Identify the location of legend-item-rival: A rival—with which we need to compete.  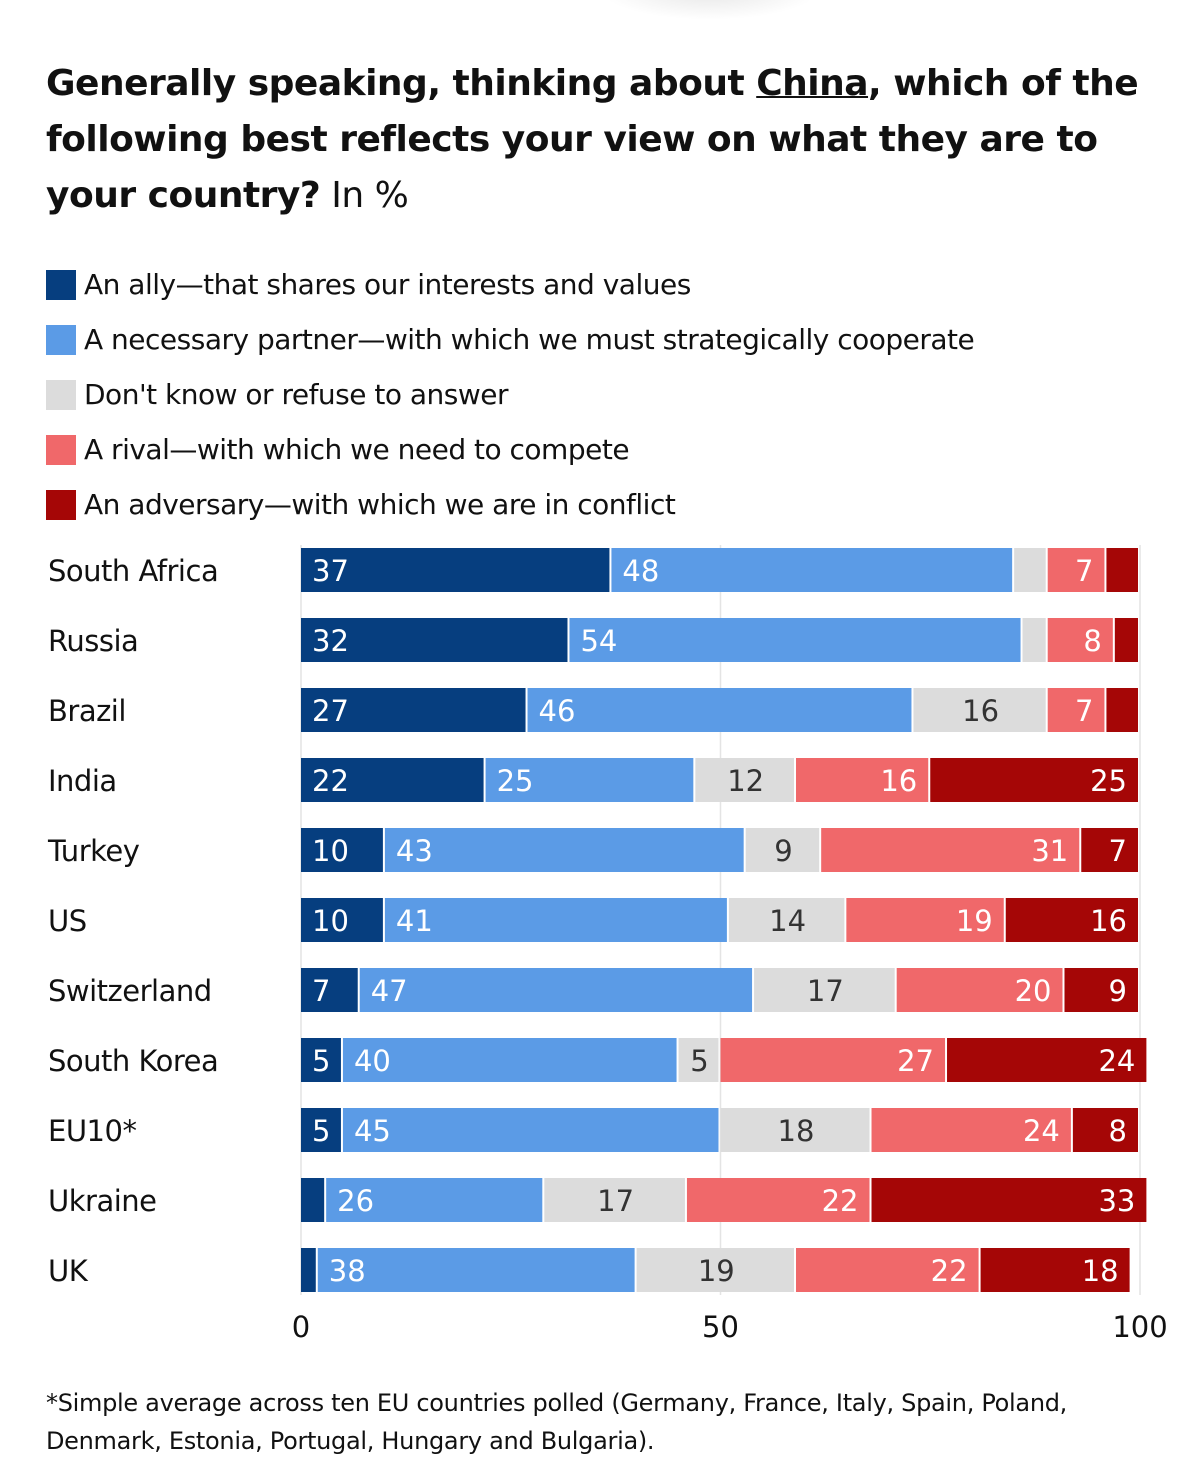
(510, 449).